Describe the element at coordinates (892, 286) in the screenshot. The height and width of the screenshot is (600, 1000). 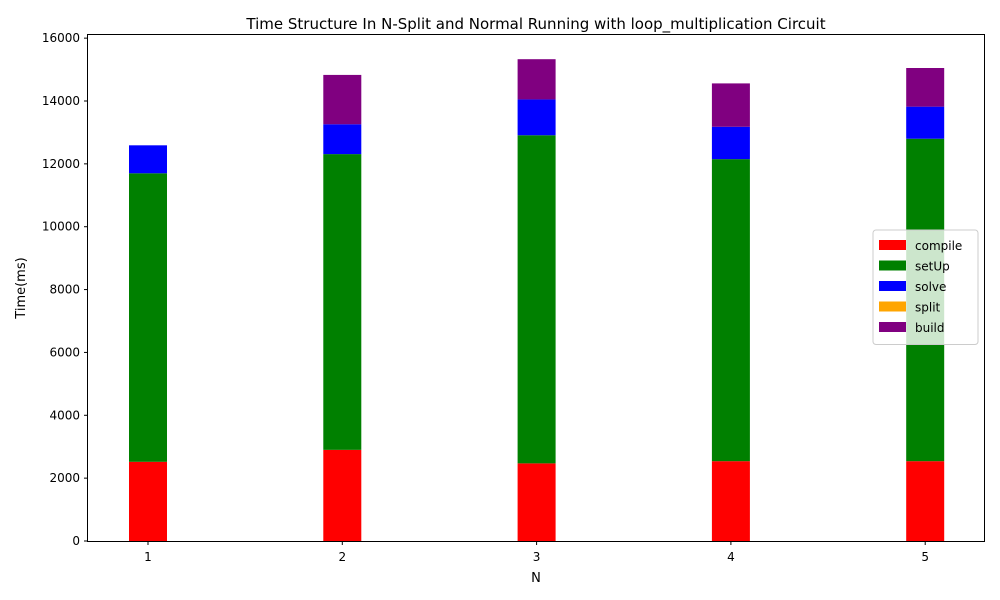
I see `legend-swatch-solve` at that location.